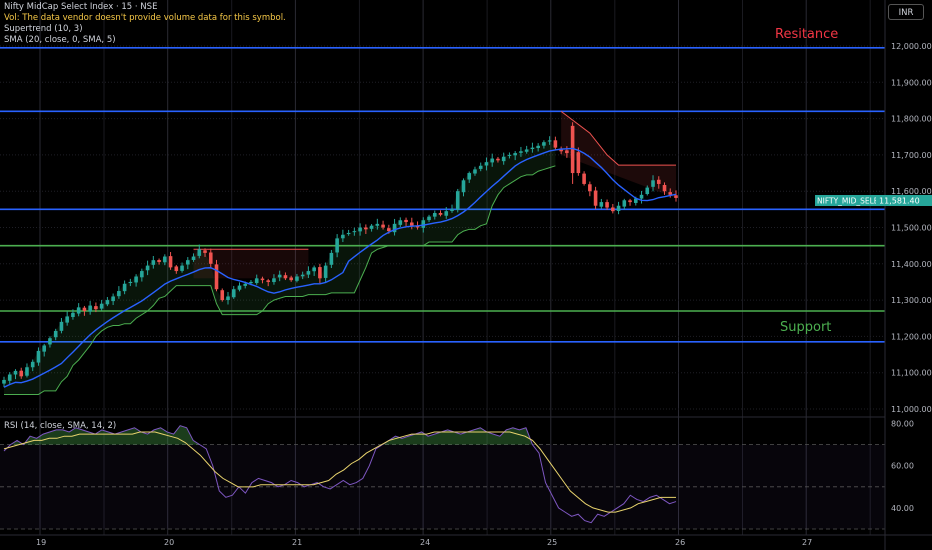 Image resolution: width=932 pixels, height=550 pixels. What do you see at coordinates (902, 424) in the screenshot?
I see `rsi-tick-label: 80.00` at bounding box center [902, 424].